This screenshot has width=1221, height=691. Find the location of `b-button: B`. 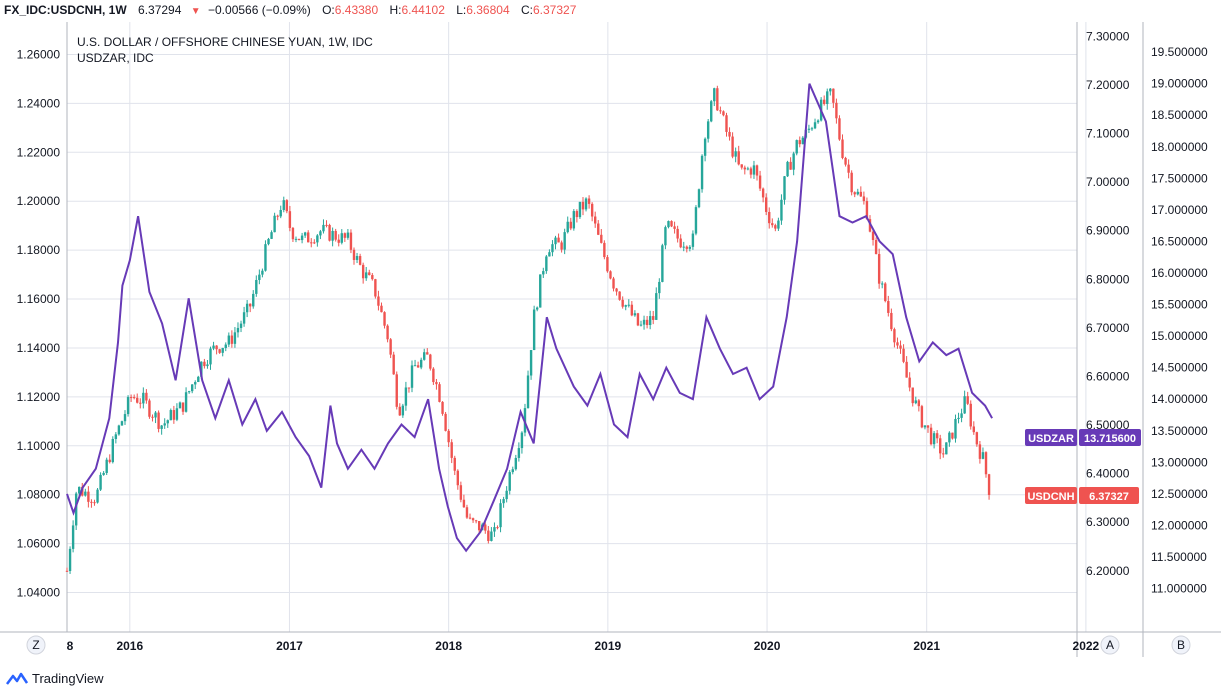

b-button: B is located at coordinates (1181, 645).